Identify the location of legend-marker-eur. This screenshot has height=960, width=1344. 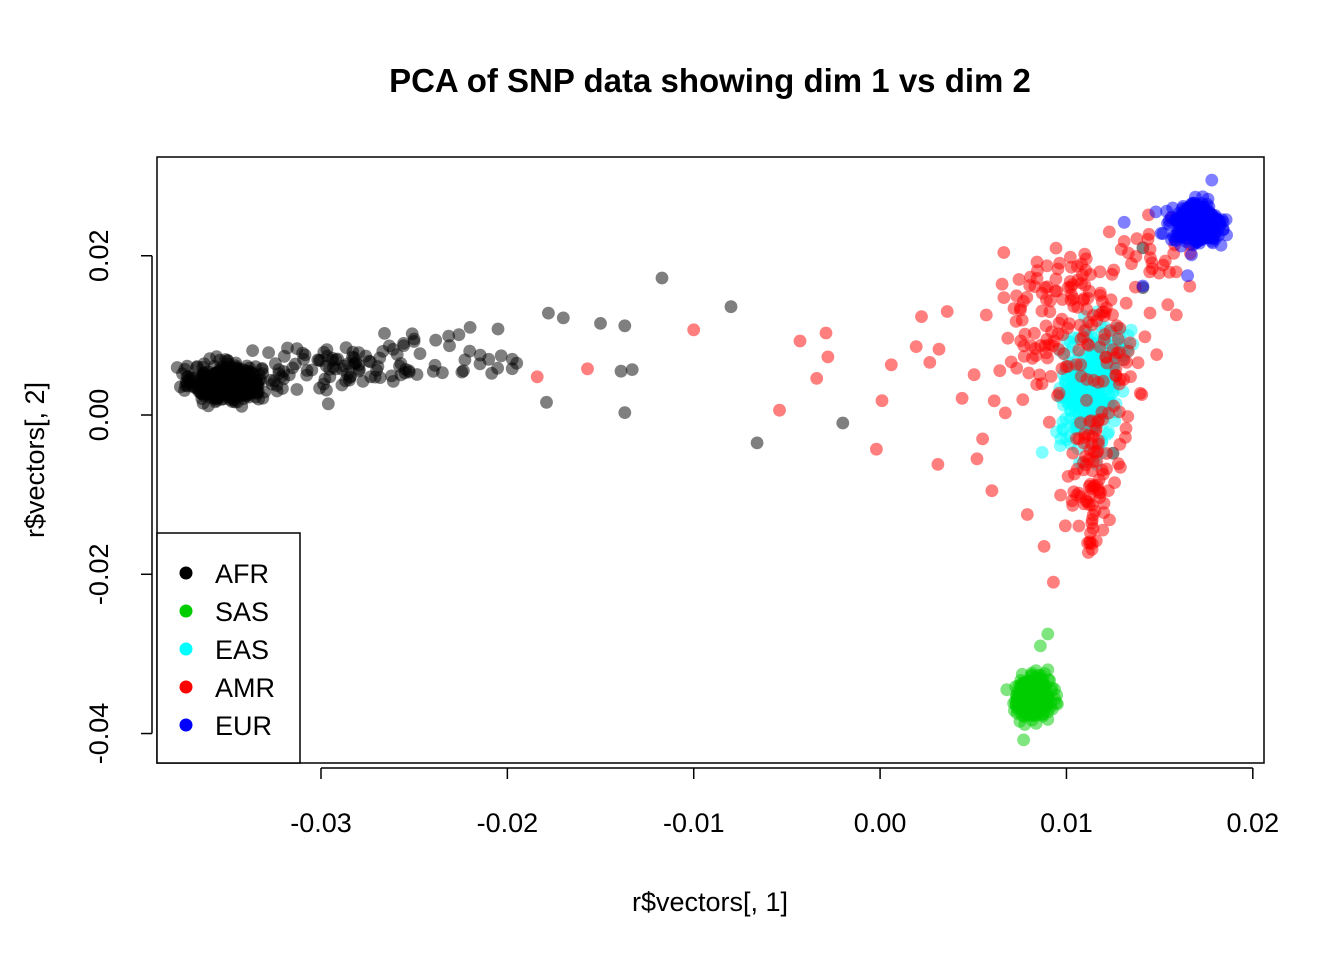
(186, 725).